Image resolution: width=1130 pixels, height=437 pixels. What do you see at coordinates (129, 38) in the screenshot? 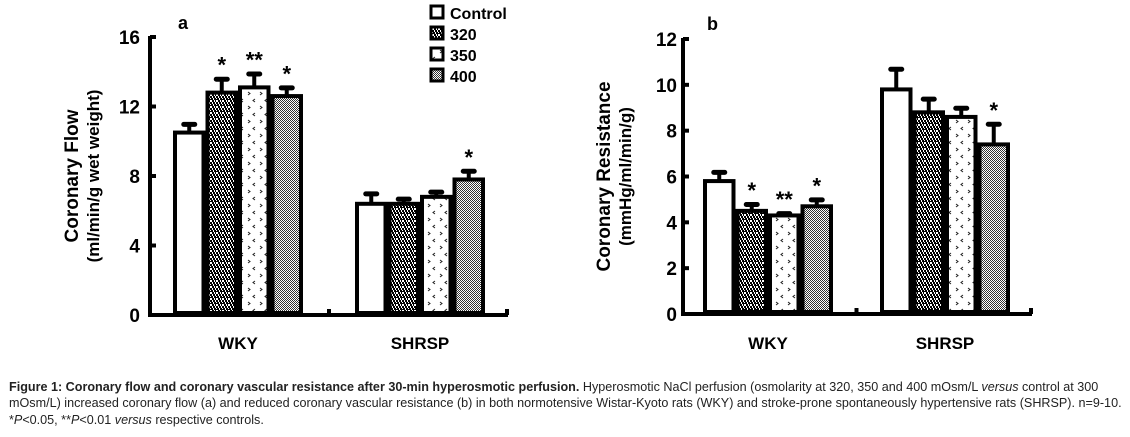
I see `y-tick-label: 16` at bounding box center [129, 38].